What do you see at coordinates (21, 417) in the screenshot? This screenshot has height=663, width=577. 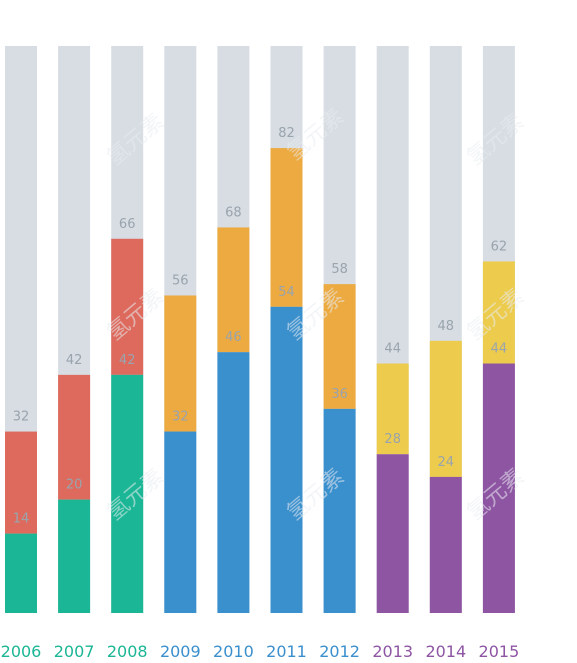 I see `data-label-top: 32` at bounding box center [21, 417].